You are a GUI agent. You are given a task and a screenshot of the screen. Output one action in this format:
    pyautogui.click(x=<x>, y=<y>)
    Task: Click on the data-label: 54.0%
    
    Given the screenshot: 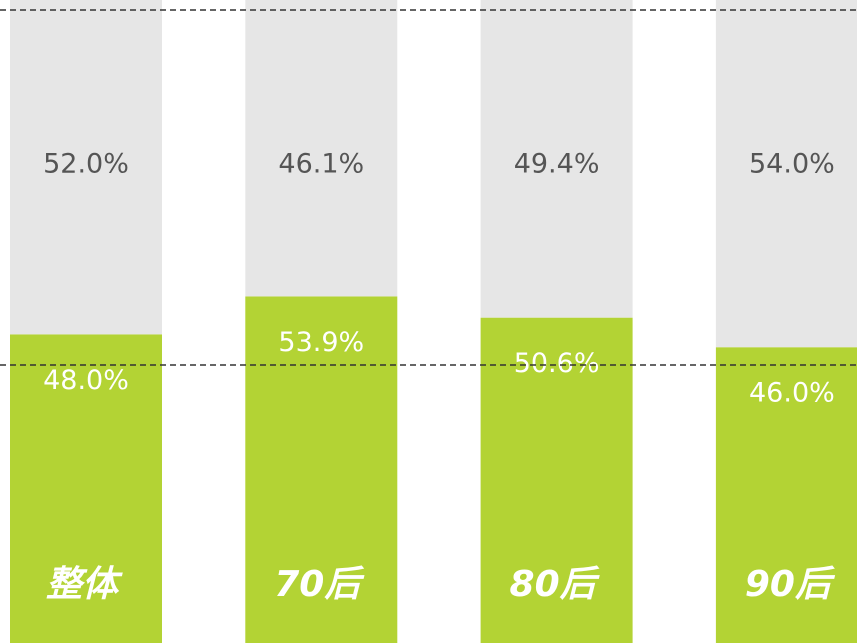 What is the action you would take?
    pyautogui.click(x=792, y=164)
    